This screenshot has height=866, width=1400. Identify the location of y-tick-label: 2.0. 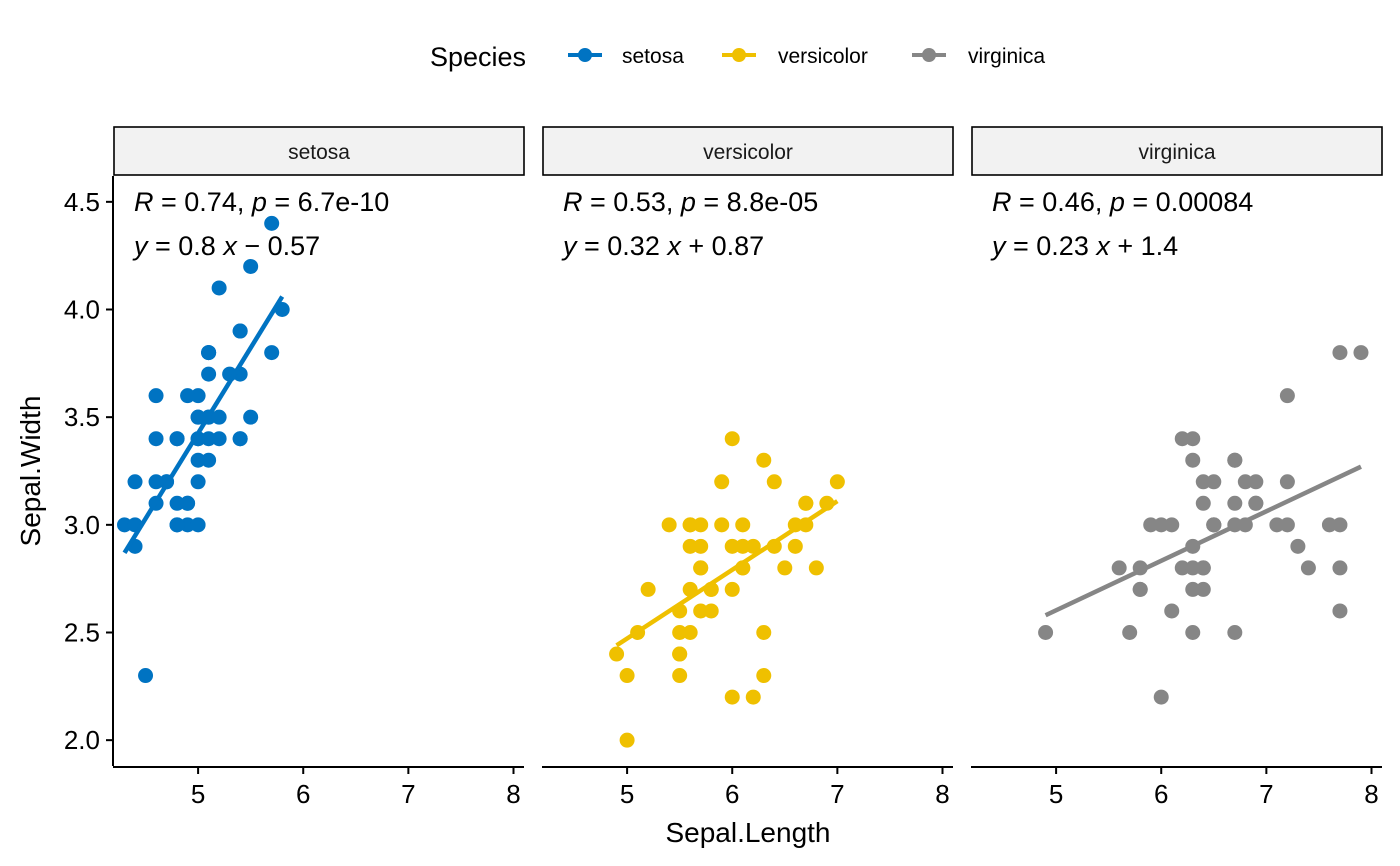
(82, 740).